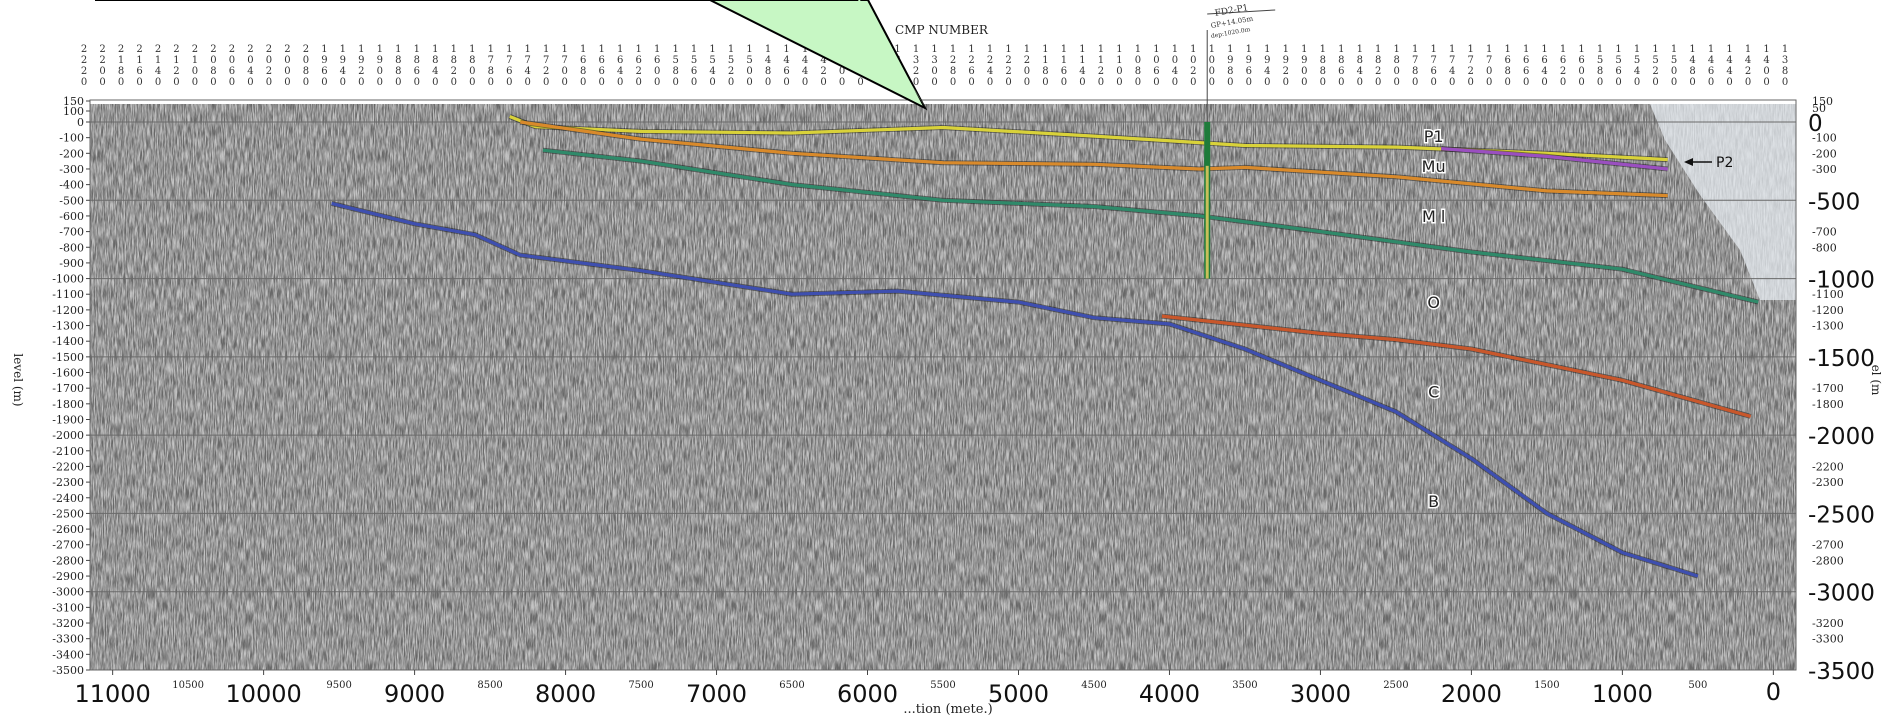 The height and width of the screenshot is (719, 1887). I want to click on bottom-tick-label-big: 3000, so click(1320, 694).